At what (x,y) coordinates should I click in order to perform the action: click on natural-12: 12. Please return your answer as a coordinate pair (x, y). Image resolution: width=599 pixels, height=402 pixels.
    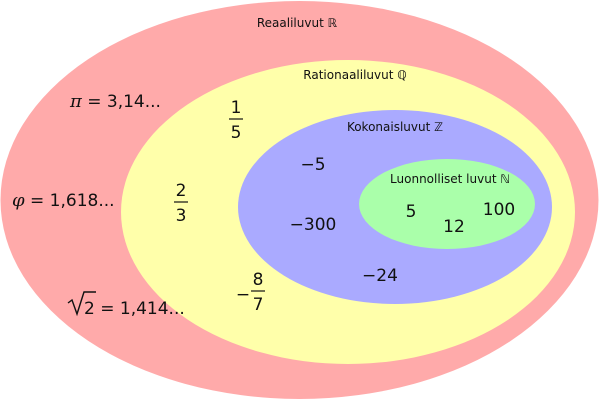
    Looking at the image, I should click on (454, 227).